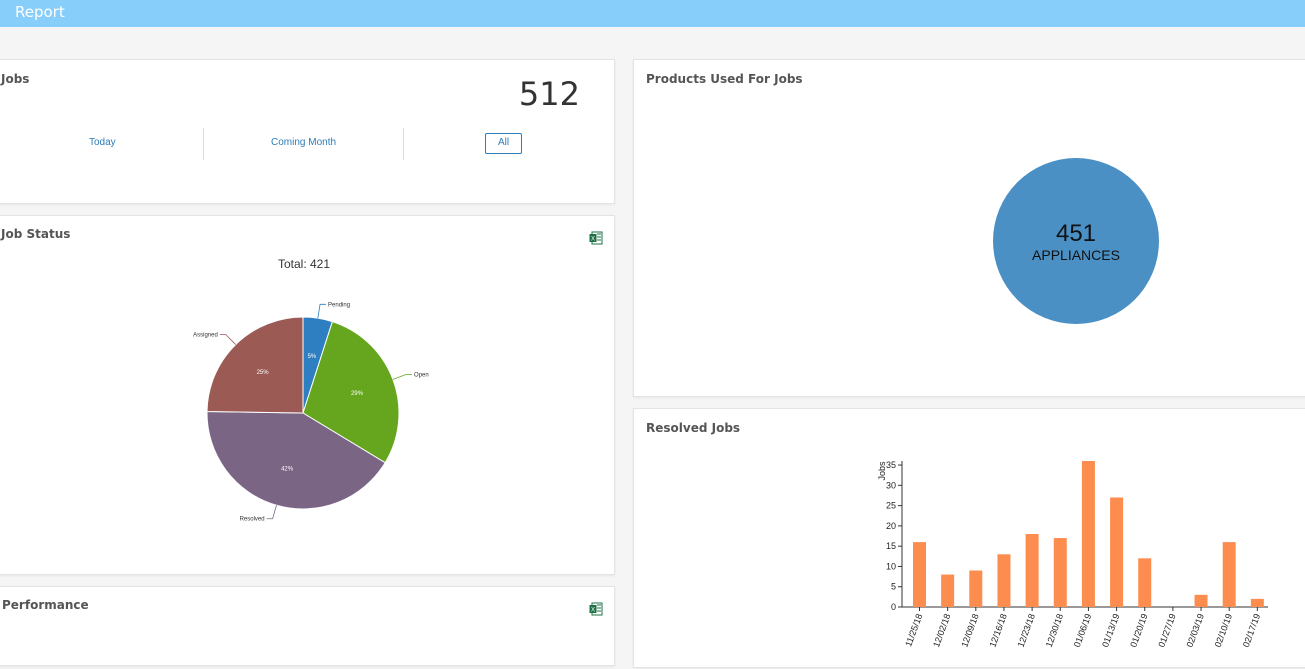  I want to click on y-tick-label: 10, so click(891, 566).